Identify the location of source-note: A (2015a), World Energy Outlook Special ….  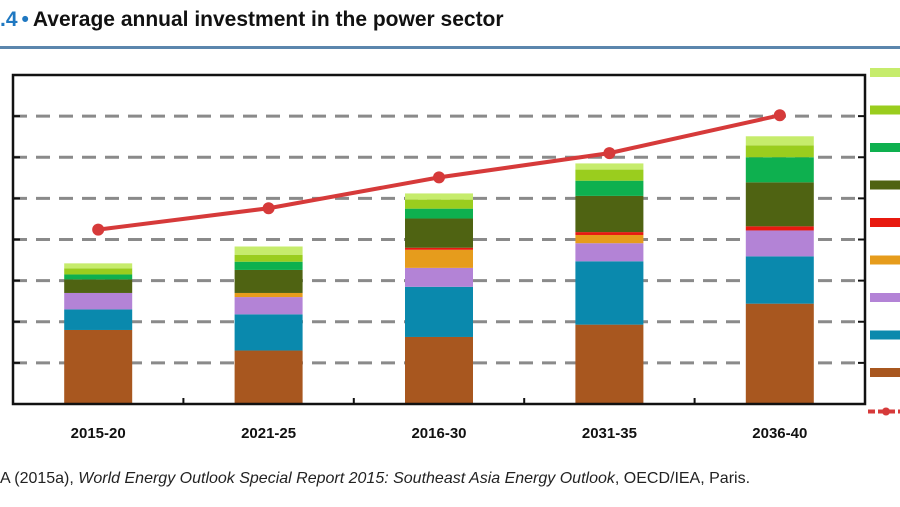
(375, 479).